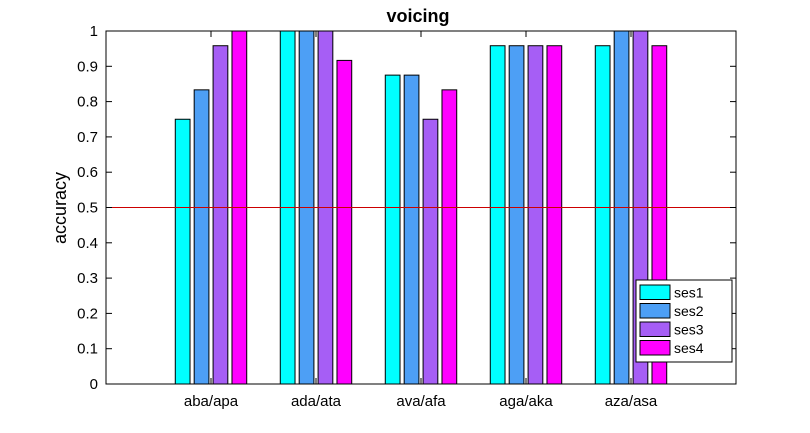  What do you see at coordinates (87, 208) in the screenshot?
I see `y-tick-label: 0.5` at bounding box center [87, 208].